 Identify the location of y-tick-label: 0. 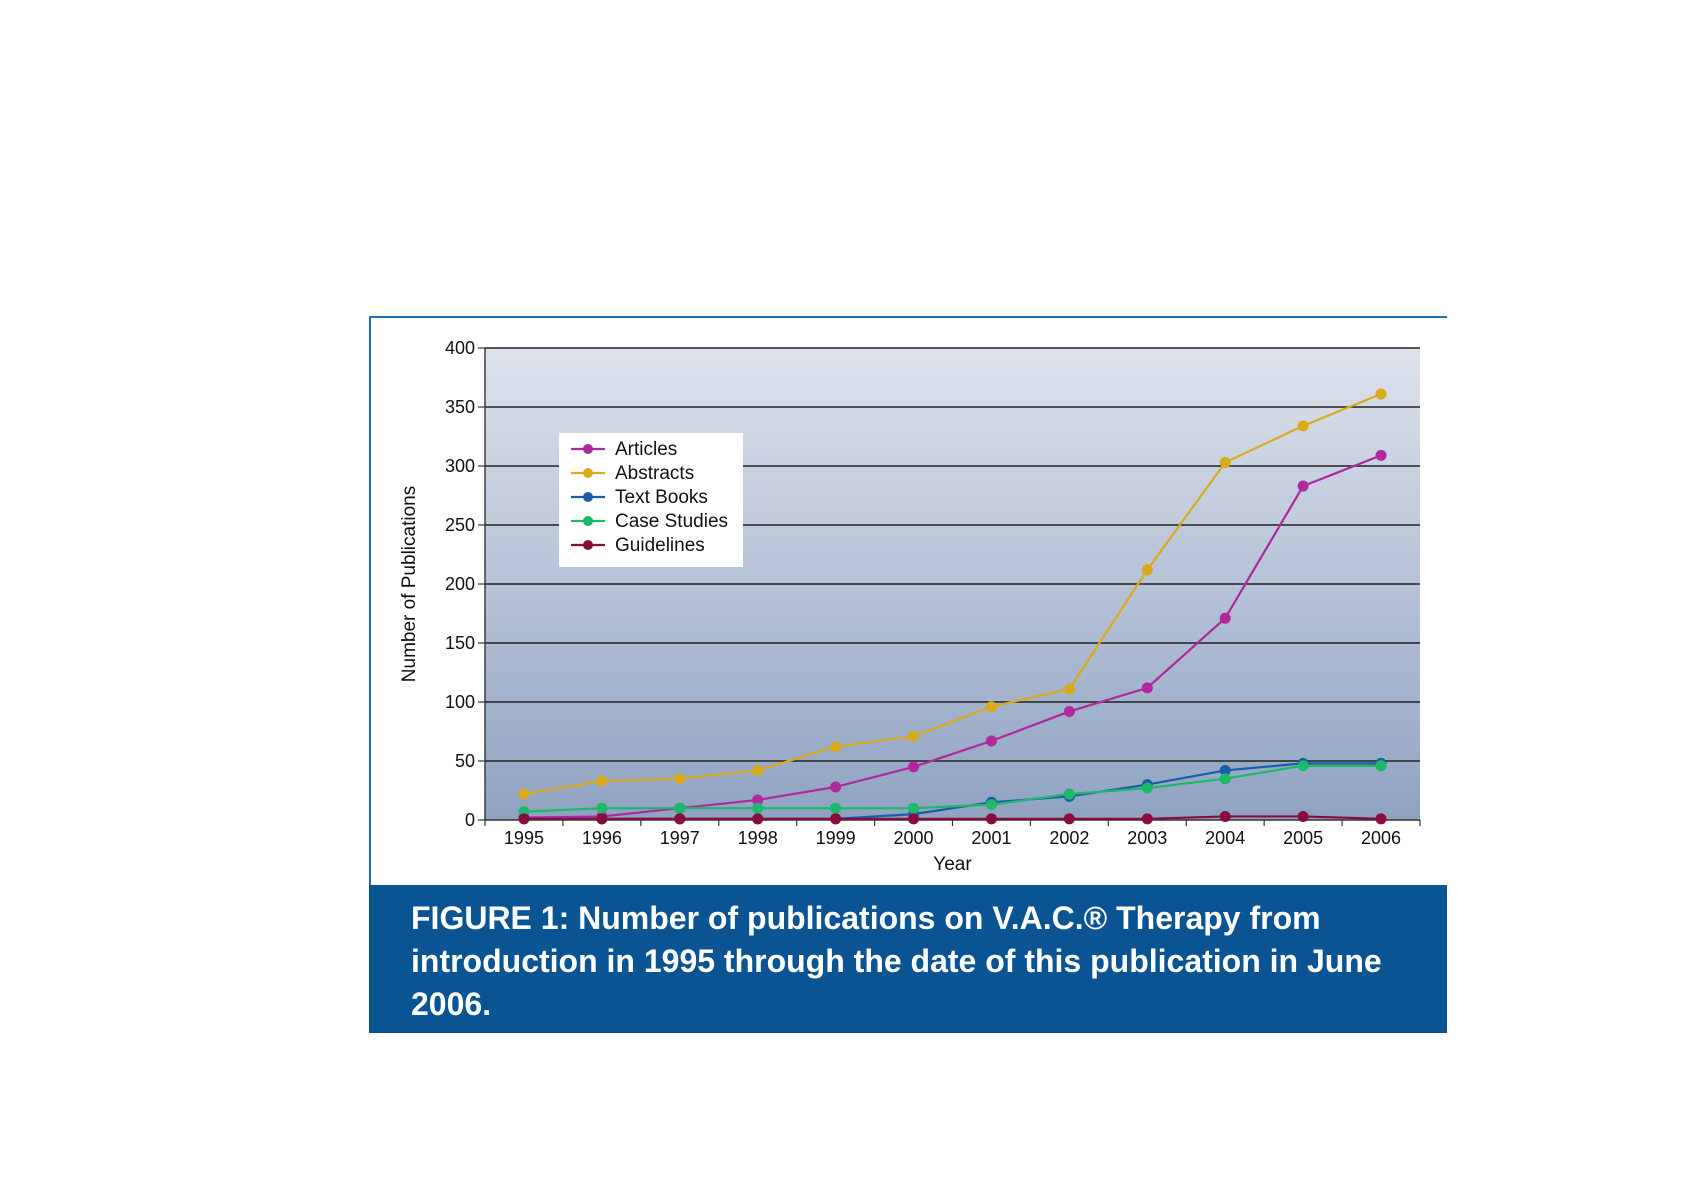
(470, 820).